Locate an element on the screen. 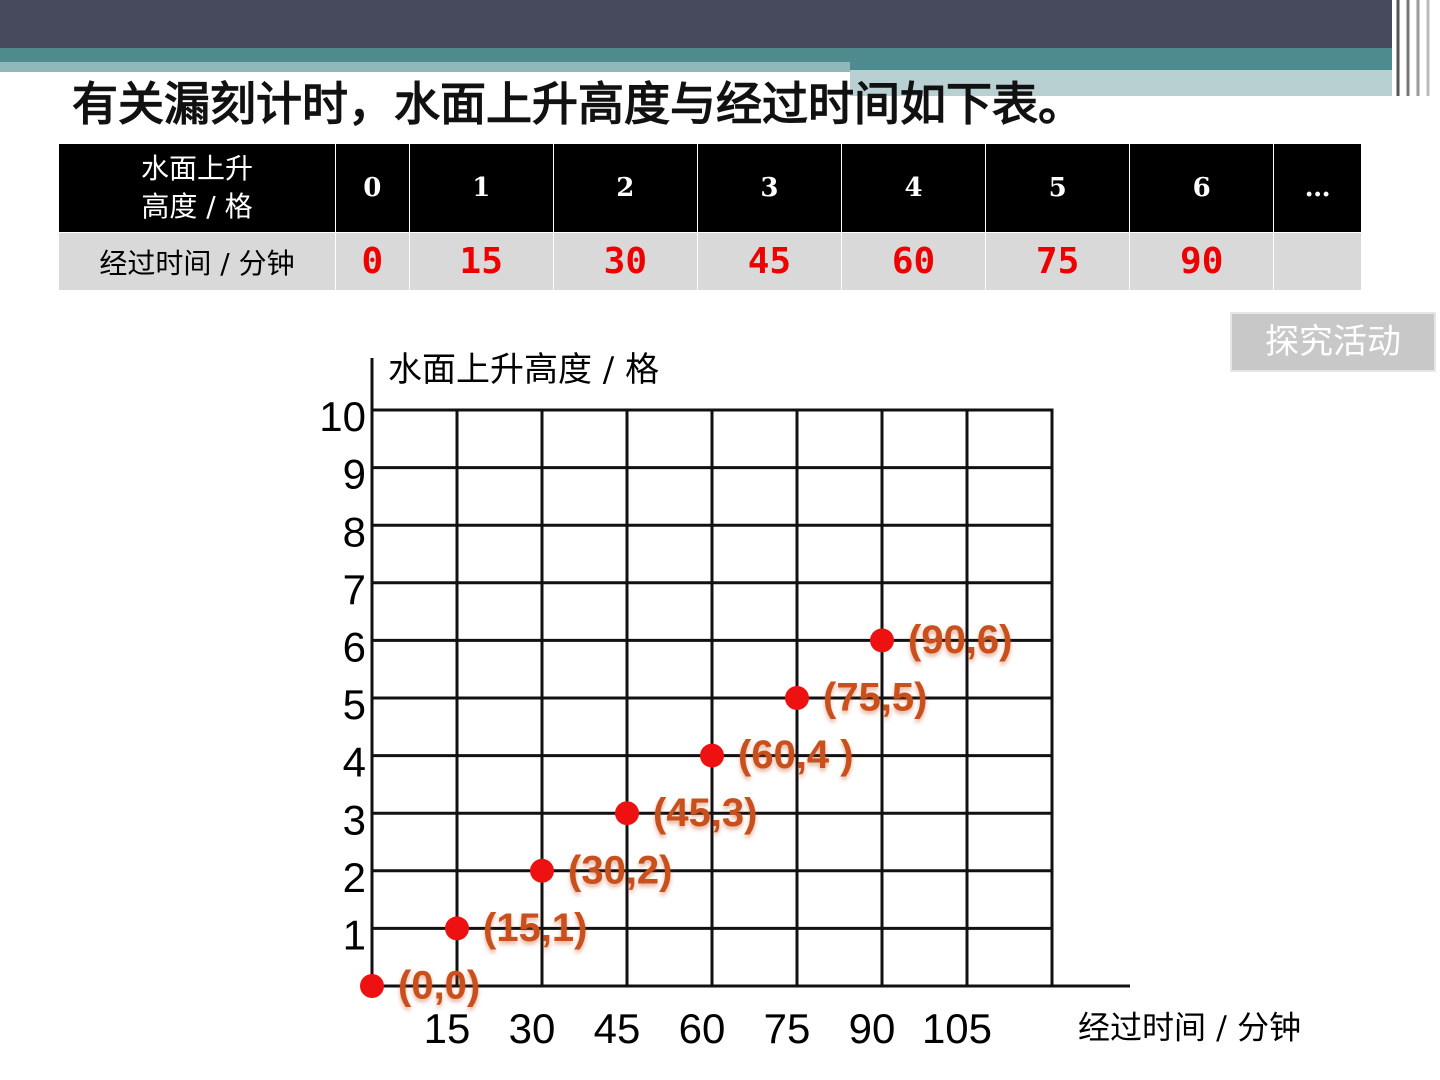  point-label: (45,3) is located at coordinates (705, 813).